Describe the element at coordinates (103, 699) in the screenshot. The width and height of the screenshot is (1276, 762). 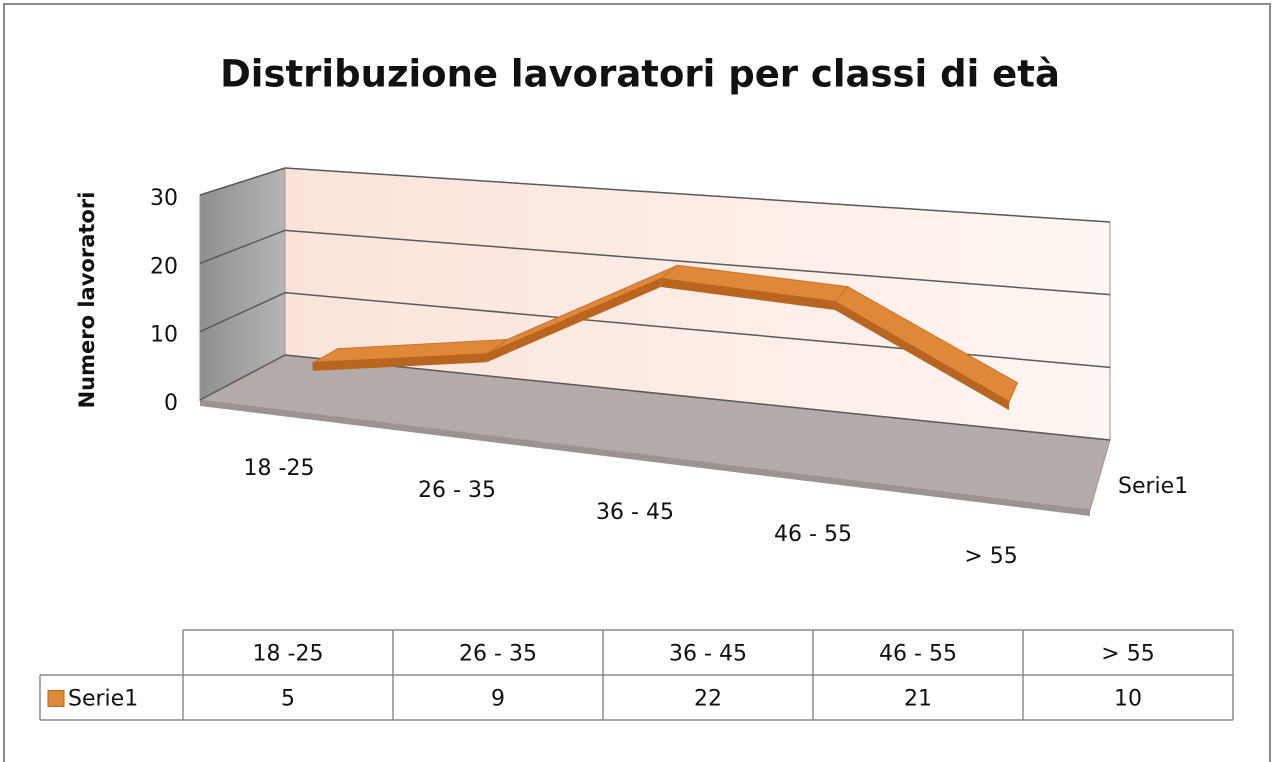
I see `legend-label: Serie1` at that location.